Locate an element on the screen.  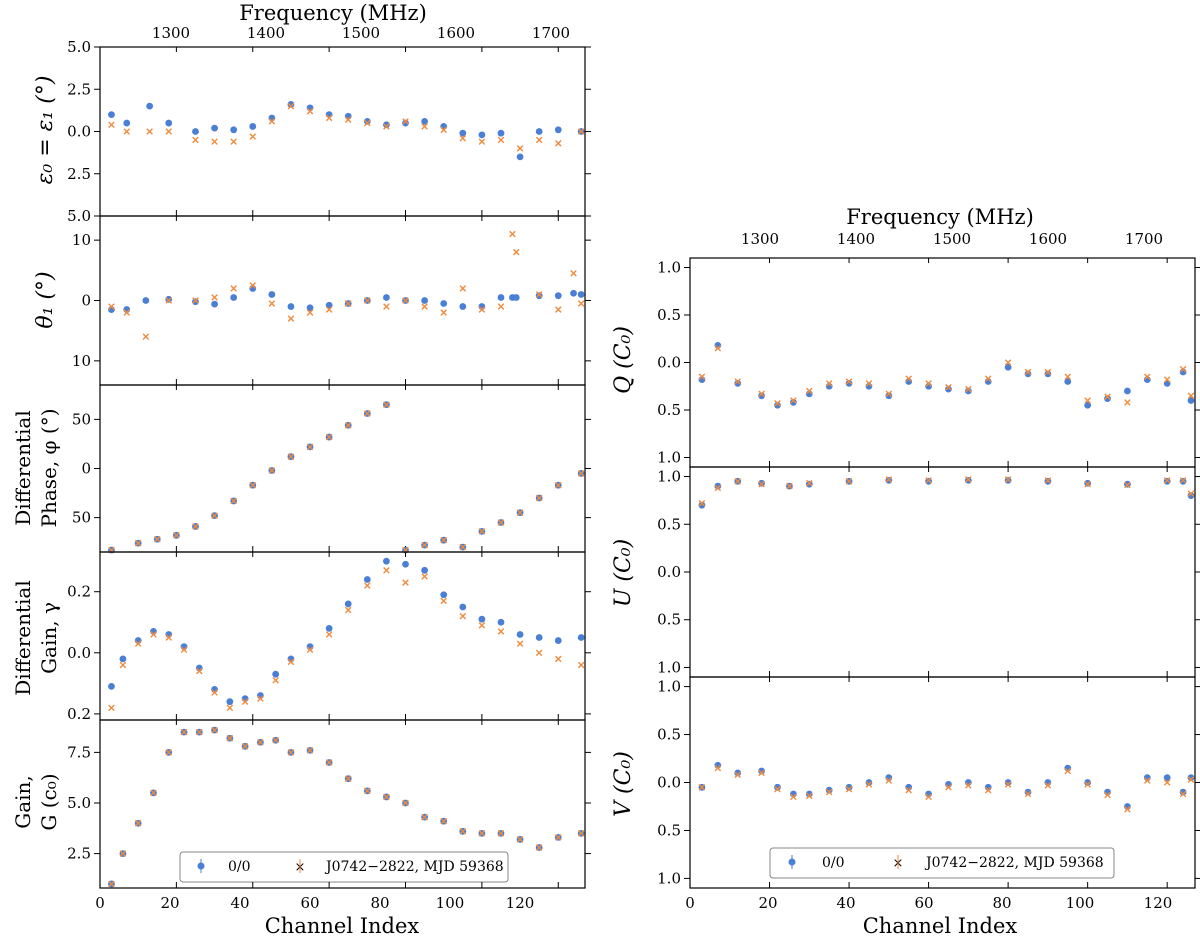
right-channel-axis-label: Channel Index is located at coordinates (940, 926).